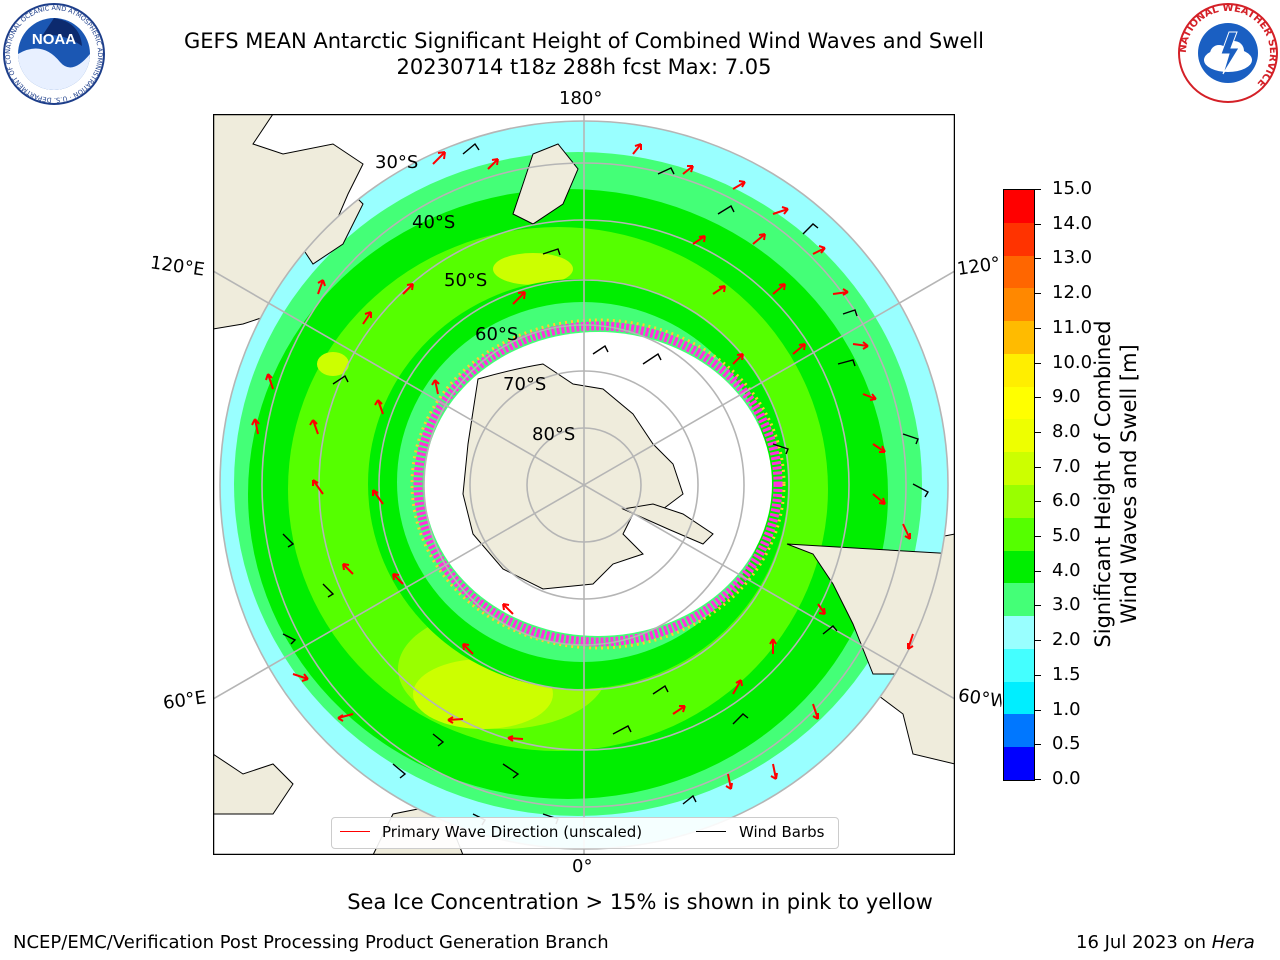 The height and width of the screenshot is (960, 1280). I want to click on footer-host: Hera, so click(1233, 942).